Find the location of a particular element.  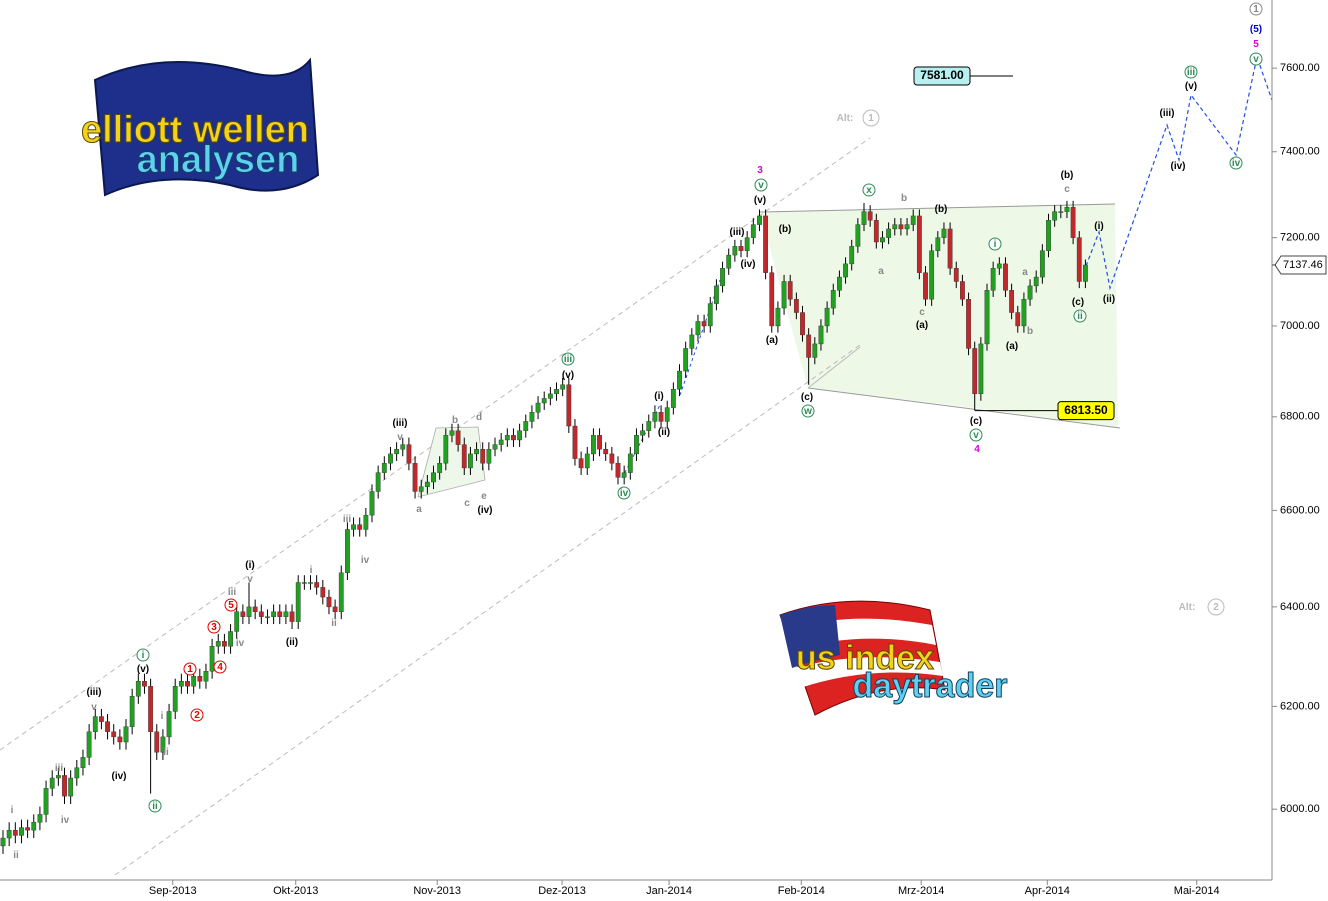

wave-label: (iii) is located at coordinates (400, 423).